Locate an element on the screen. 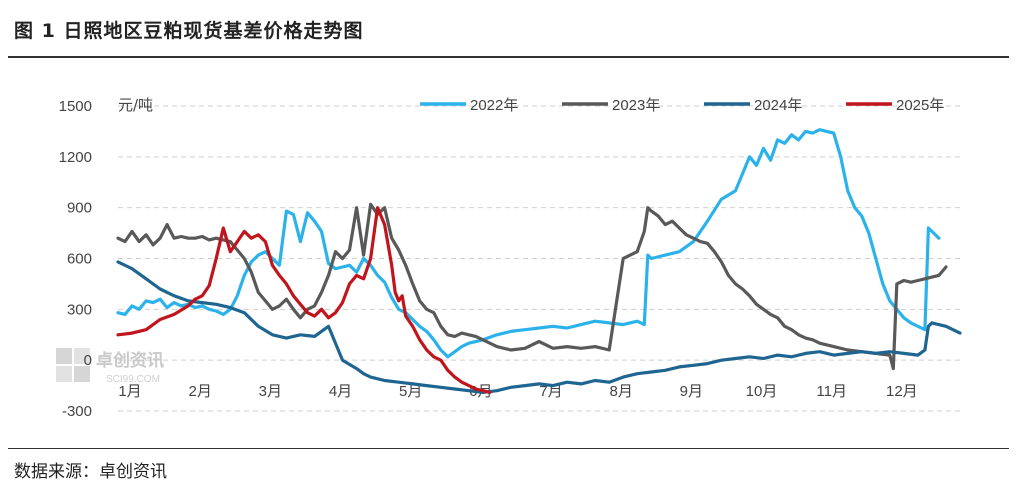 This screenshot has width=1017, height=490. legend-label: 2022年 is located at coordinates (494, 105).